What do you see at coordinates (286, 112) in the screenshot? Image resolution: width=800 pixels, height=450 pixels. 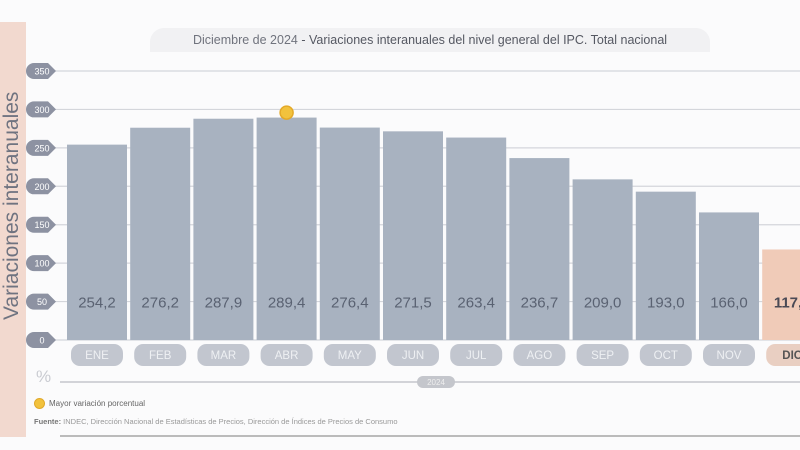 I see `max-marker` at bounding box center [286, 112].